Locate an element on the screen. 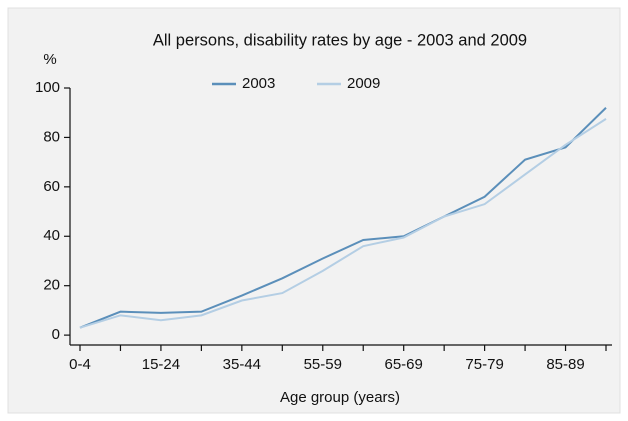 The width and height of the screenshot is (628, 421). x-tick-label: 55-59 is located at coordinates (323, 364).